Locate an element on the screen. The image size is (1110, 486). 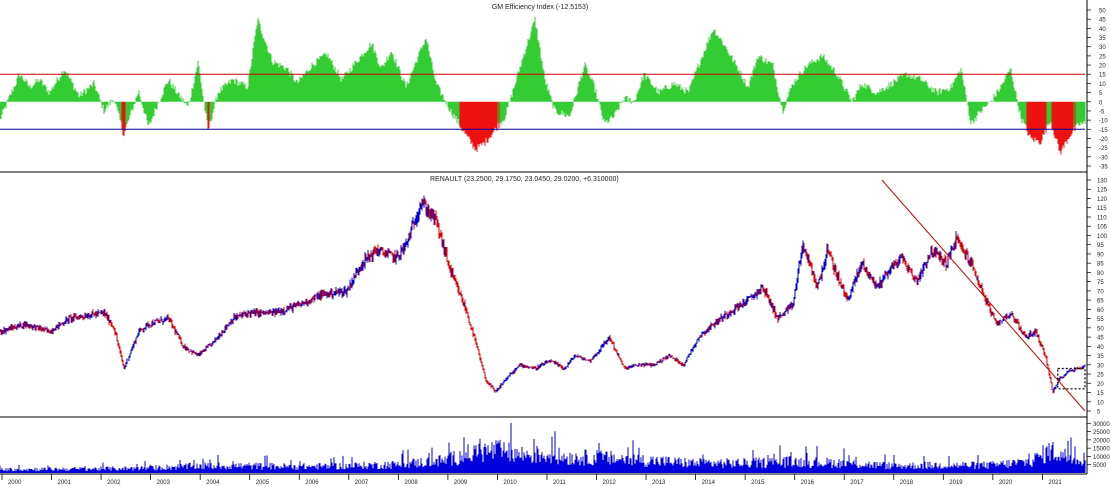
y-tick-label: 105 is located at coordinates (1102, 228).